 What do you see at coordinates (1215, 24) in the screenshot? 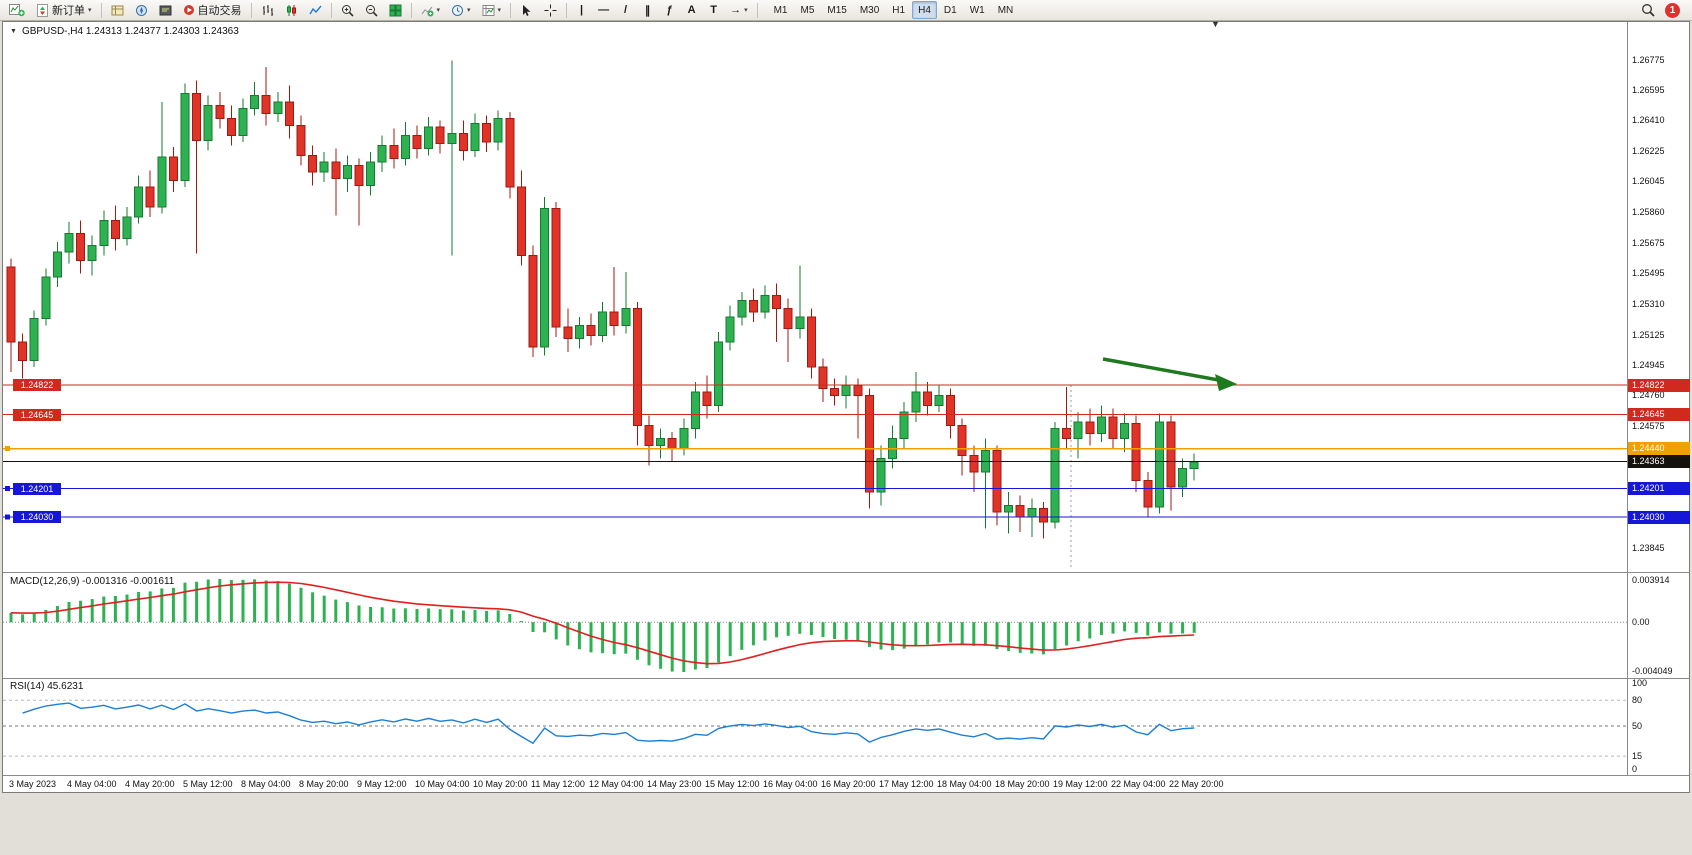
I see `chart-shift-marker-icon: ▼` at bounding box center [1215, 24].